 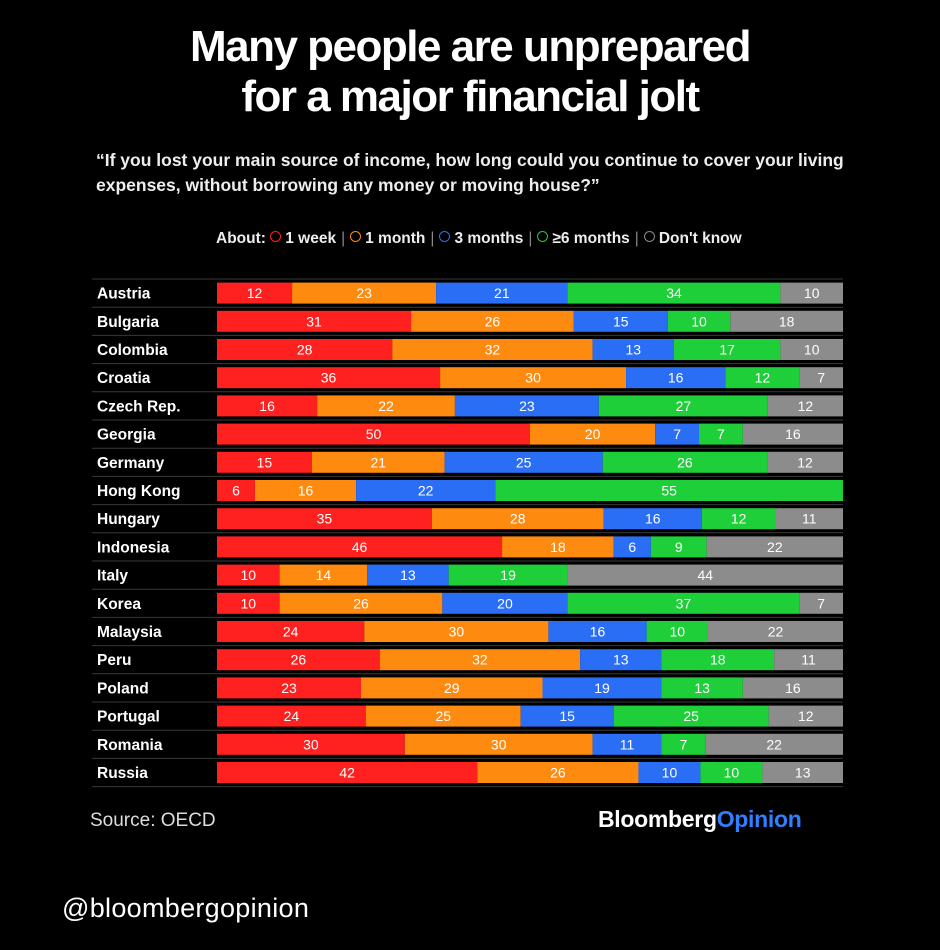 What do you see at coordinates (812, 293) in the screenshot?
I see `data-label-austria-don-t-know: 10` at bounding box center [812, 293].